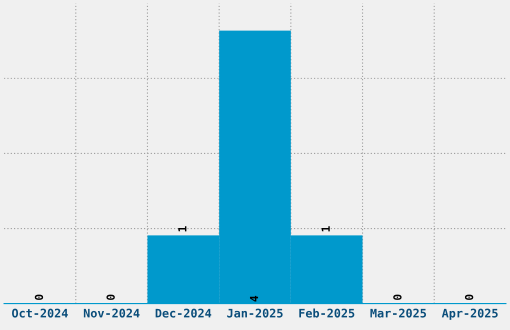 The image size is (510, 330). What do you see at coordinates (112, 313) in the screenshot?
I see `x-tick-label: Nov-2024` at bounding box center [112, 313].